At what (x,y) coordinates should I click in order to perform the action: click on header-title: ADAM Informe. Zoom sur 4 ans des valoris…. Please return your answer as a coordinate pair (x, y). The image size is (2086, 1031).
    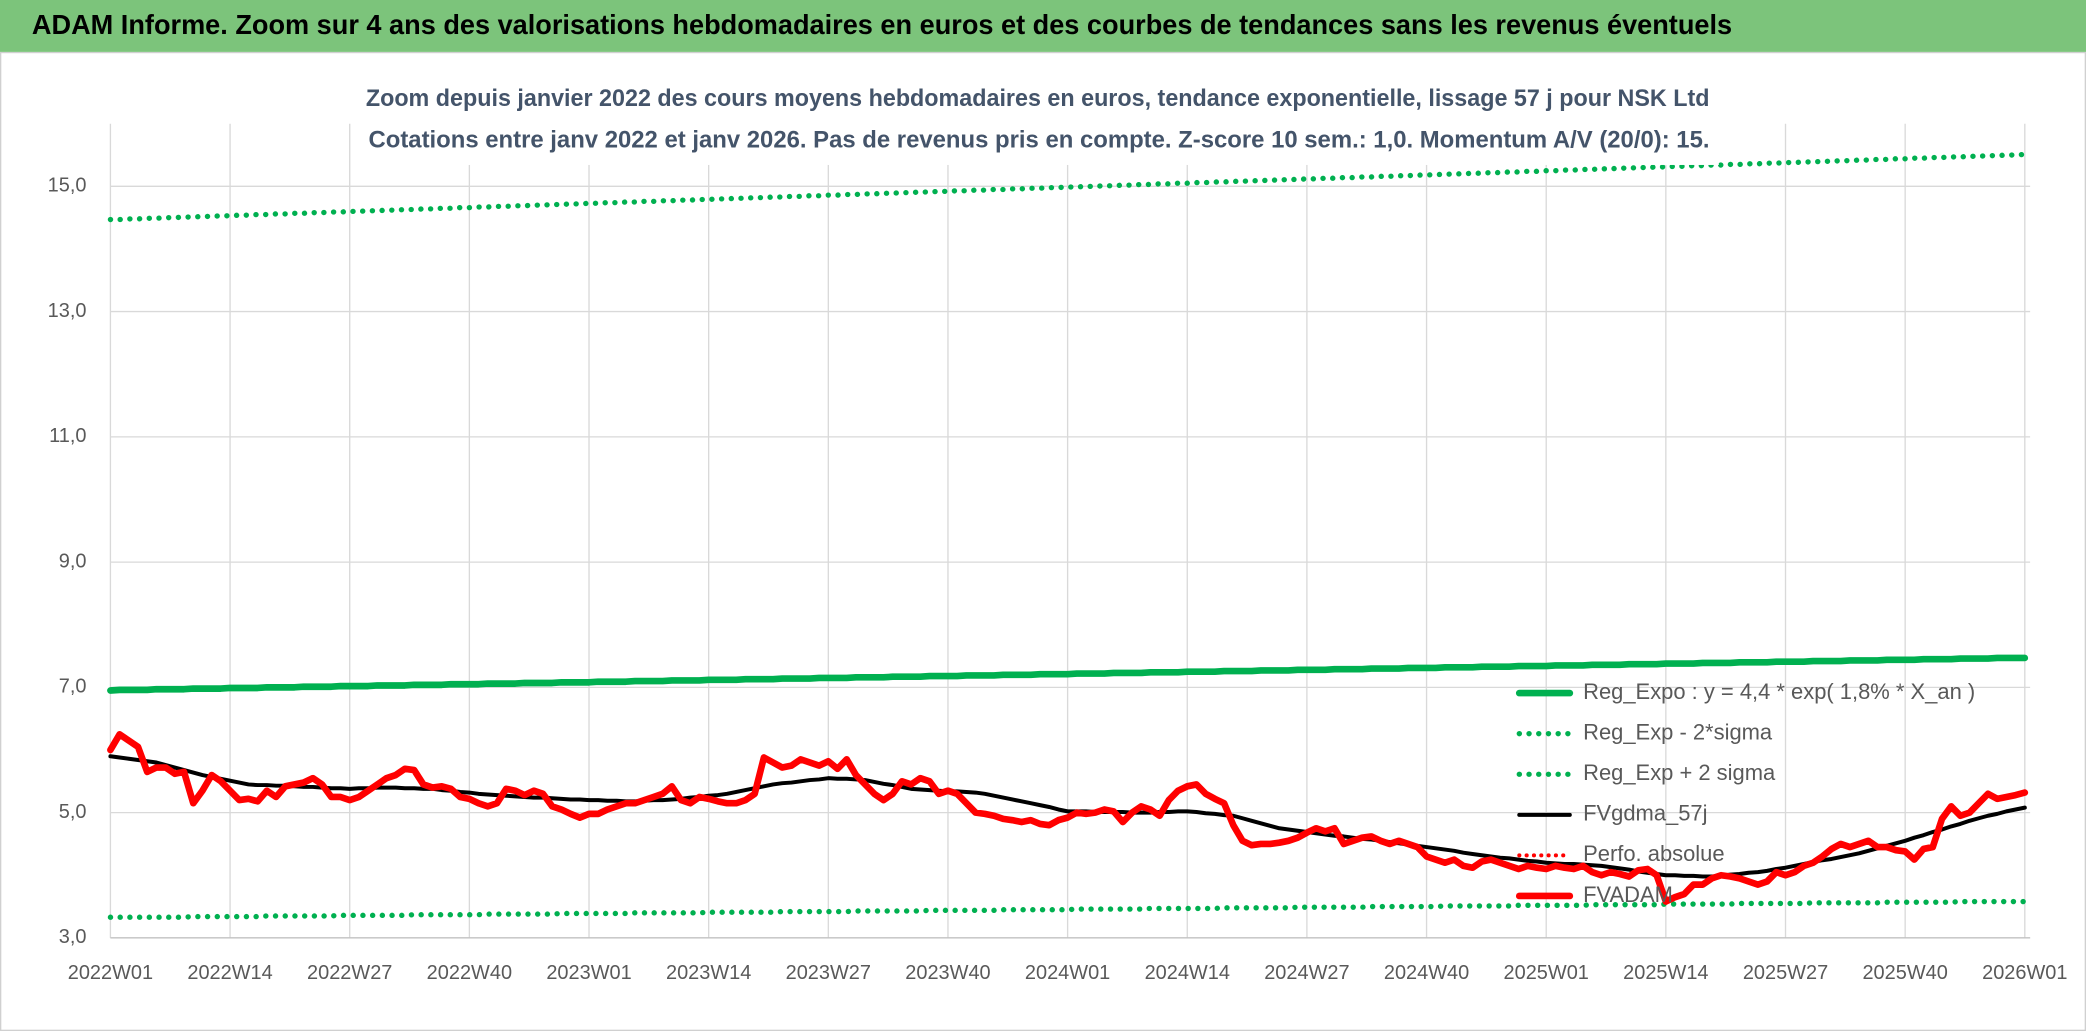
    Looking at the image, I should click on (882, 24).